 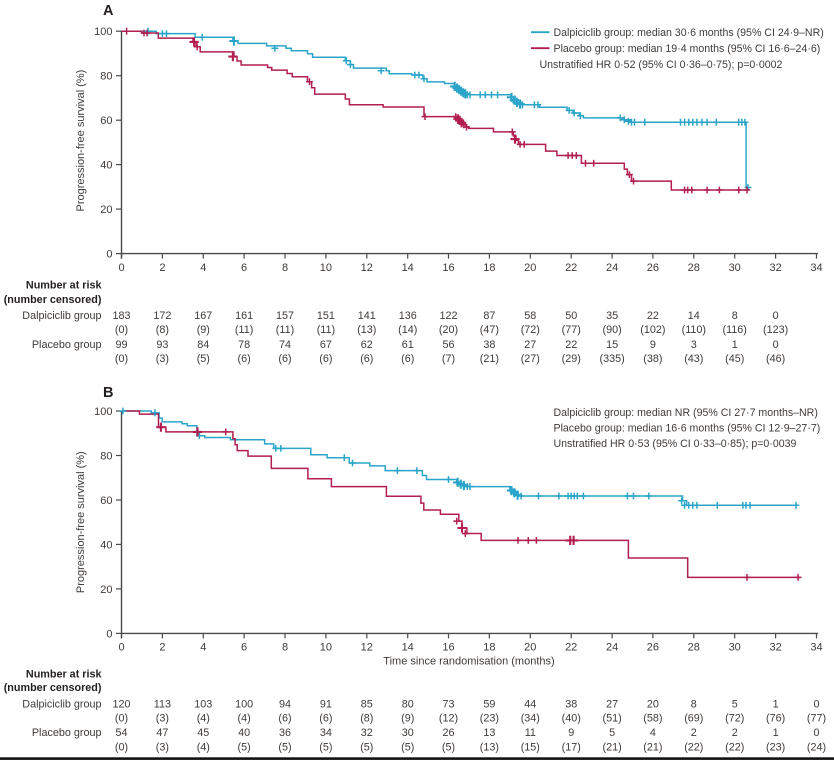 I want to click on svg-text: 18, so click(x=489, y=268).